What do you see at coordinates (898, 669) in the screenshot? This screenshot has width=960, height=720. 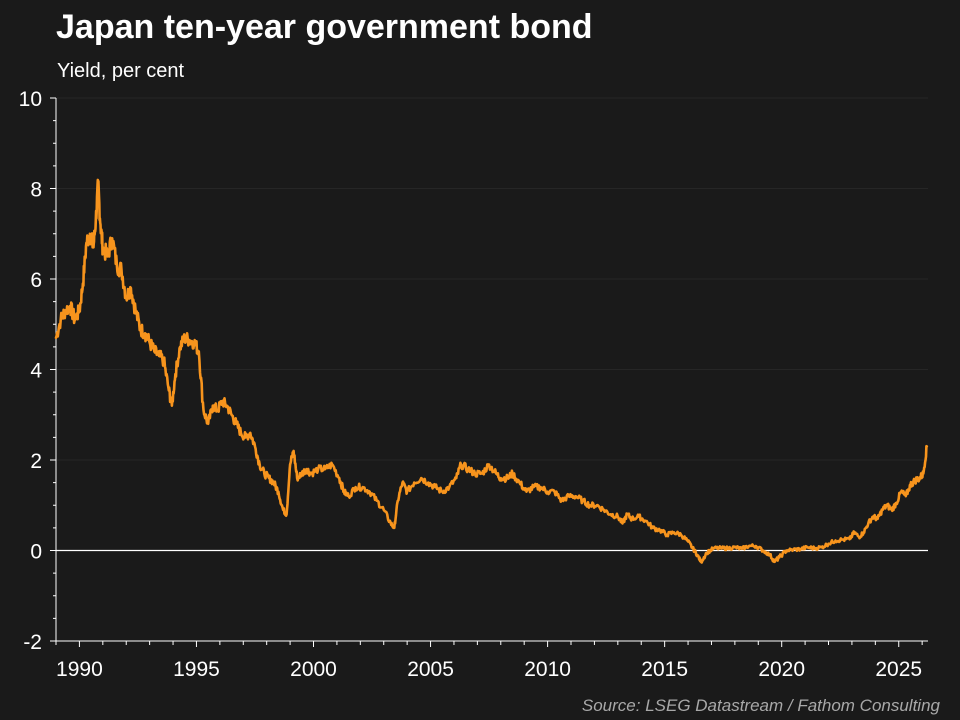 I see `x-tick-label: 2025` at bounding box center [898, 669].